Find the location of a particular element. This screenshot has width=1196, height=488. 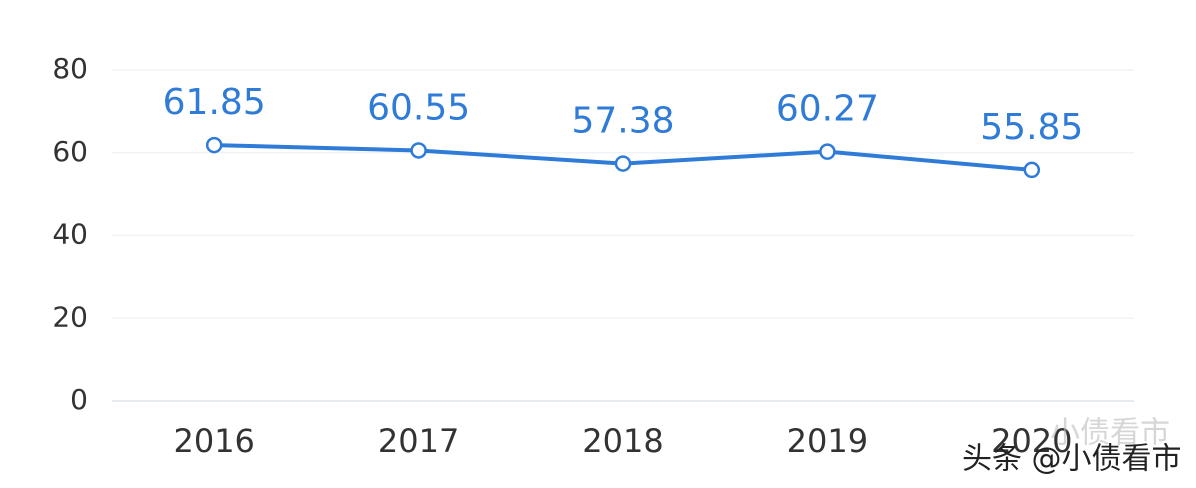

watermark: 头条 @小债看市 is located at coordinates (1072, 459).